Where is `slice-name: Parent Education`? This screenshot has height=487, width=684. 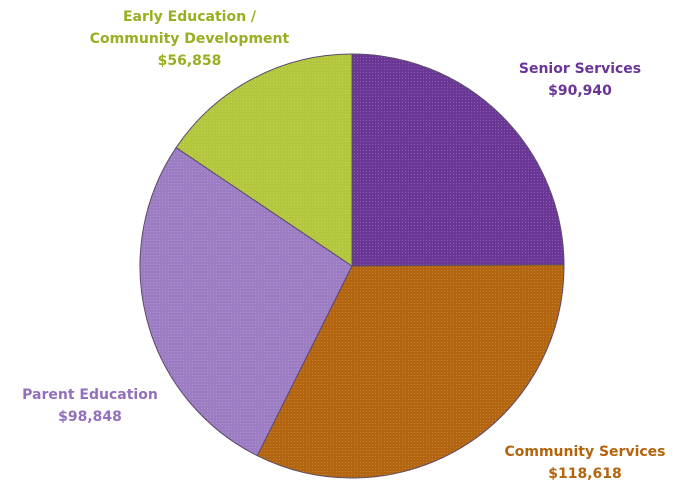
slice-name: Parent Education is located at coordinates (90, 395).